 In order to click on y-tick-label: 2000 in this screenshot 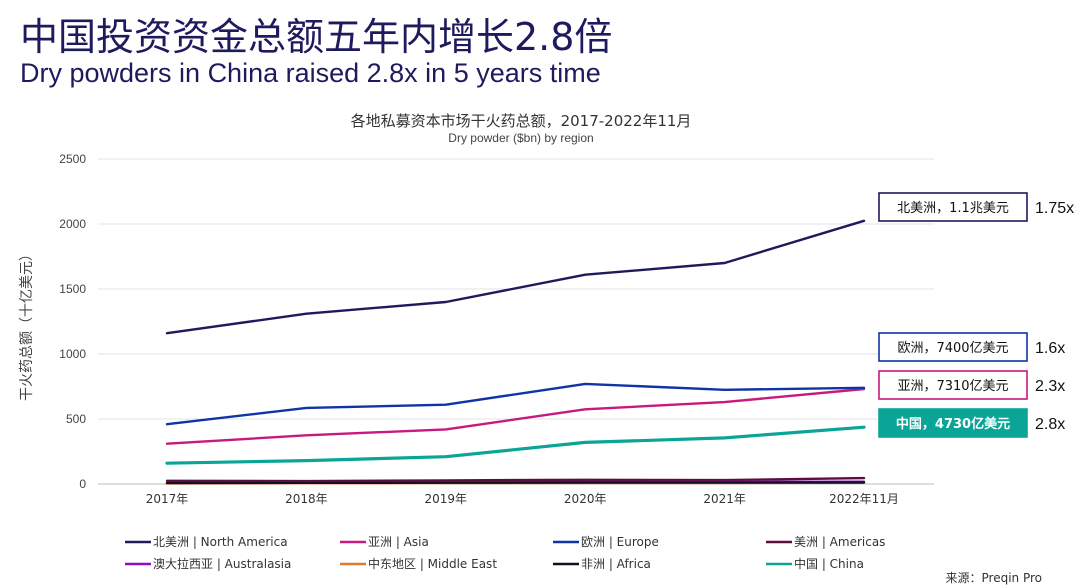, I will do `click(72, 224)`.